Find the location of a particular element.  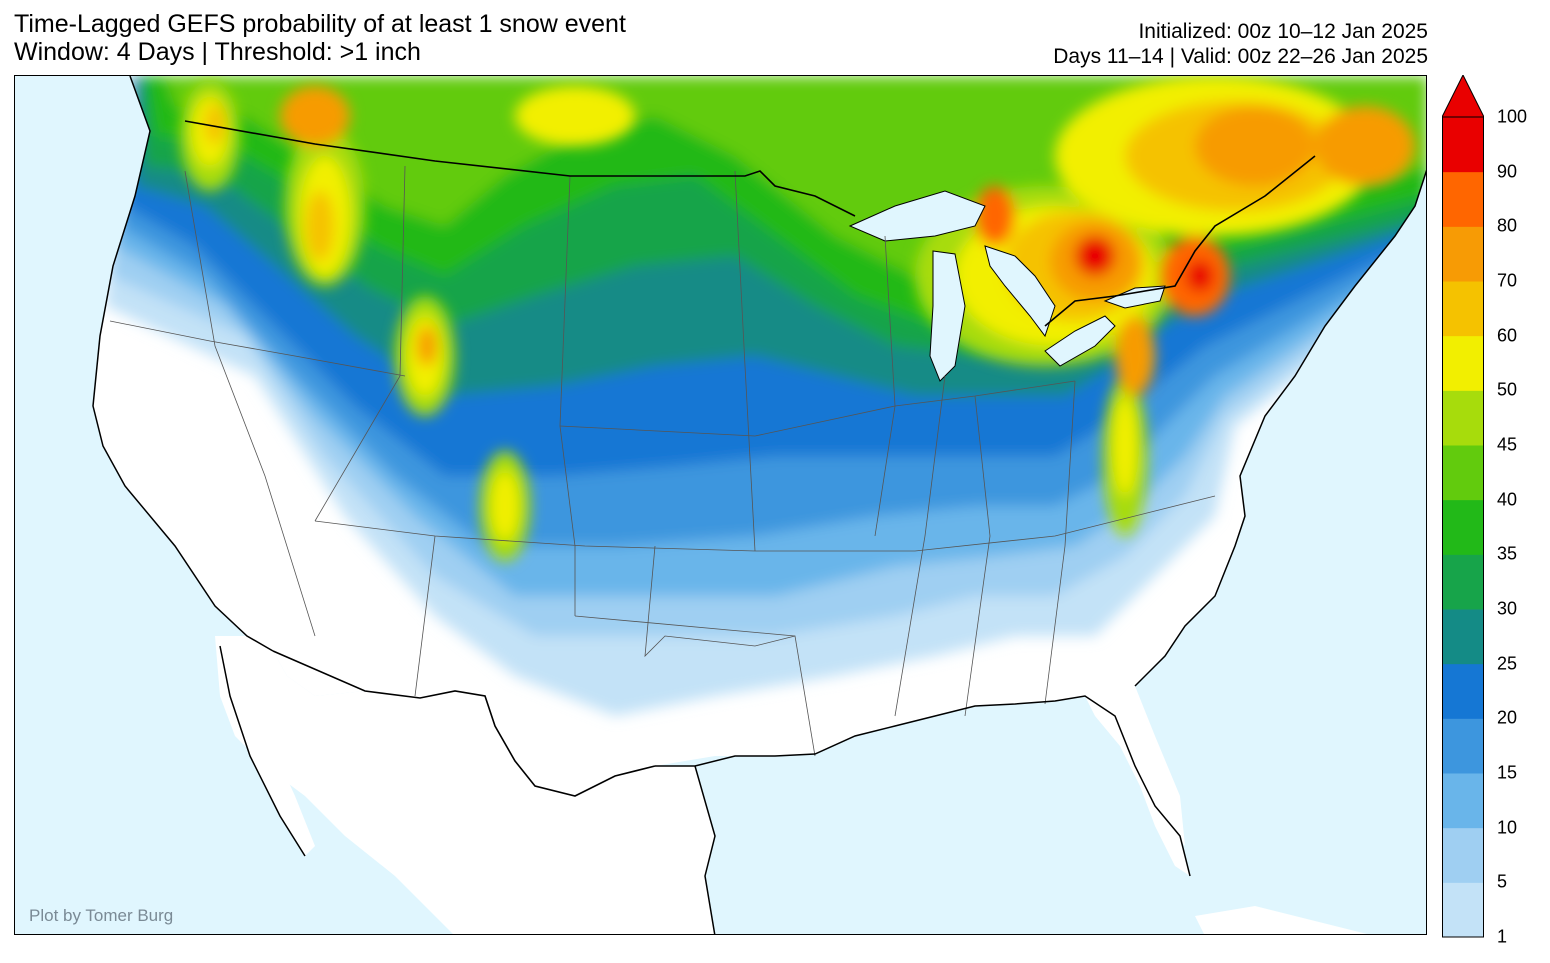

colorbar-tick-label: 1 is located at coordinates (1502, 936).